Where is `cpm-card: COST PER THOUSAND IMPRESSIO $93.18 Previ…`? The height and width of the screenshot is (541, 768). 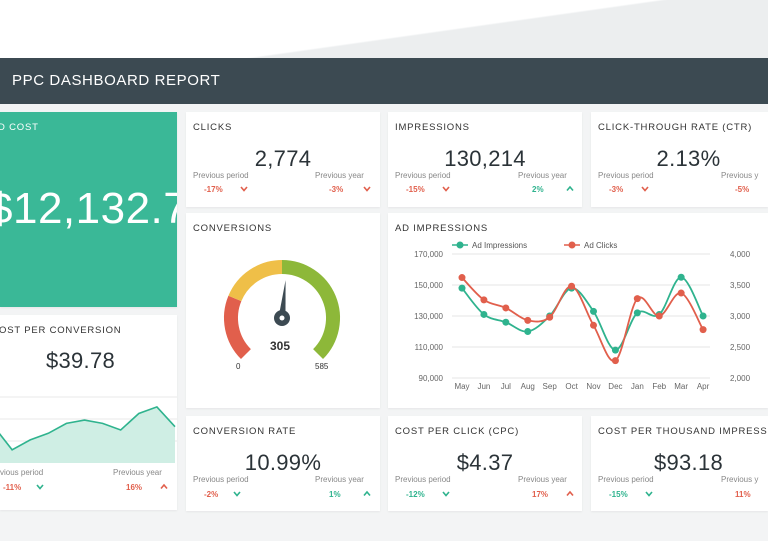 cpm-card: COST PER THOUSAND IMPRESSIO $93.18 Previ… is located at coordinates (679, 463).